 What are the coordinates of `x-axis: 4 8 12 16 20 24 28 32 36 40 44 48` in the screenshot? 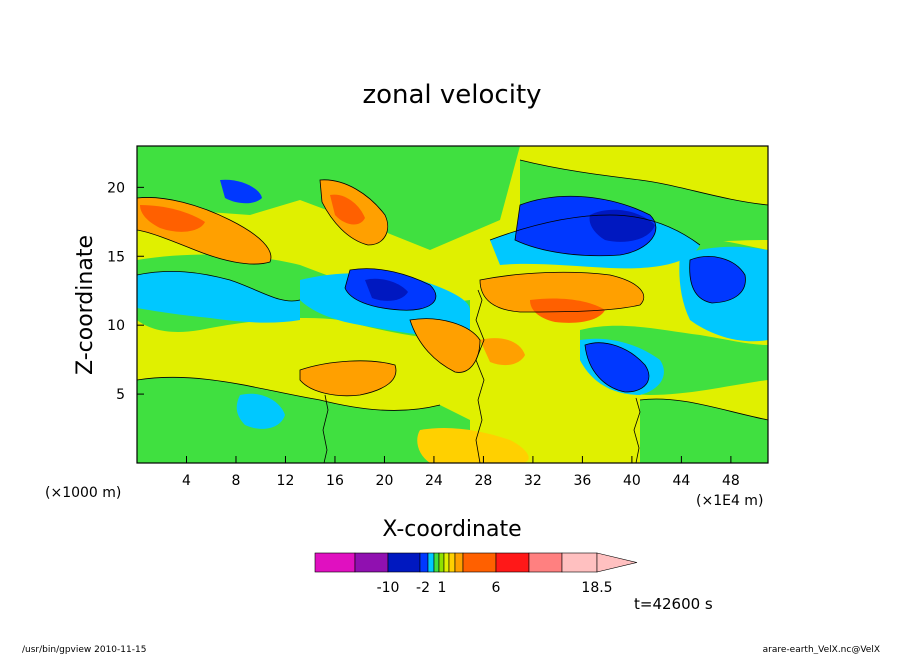 It's located at (461, 472).